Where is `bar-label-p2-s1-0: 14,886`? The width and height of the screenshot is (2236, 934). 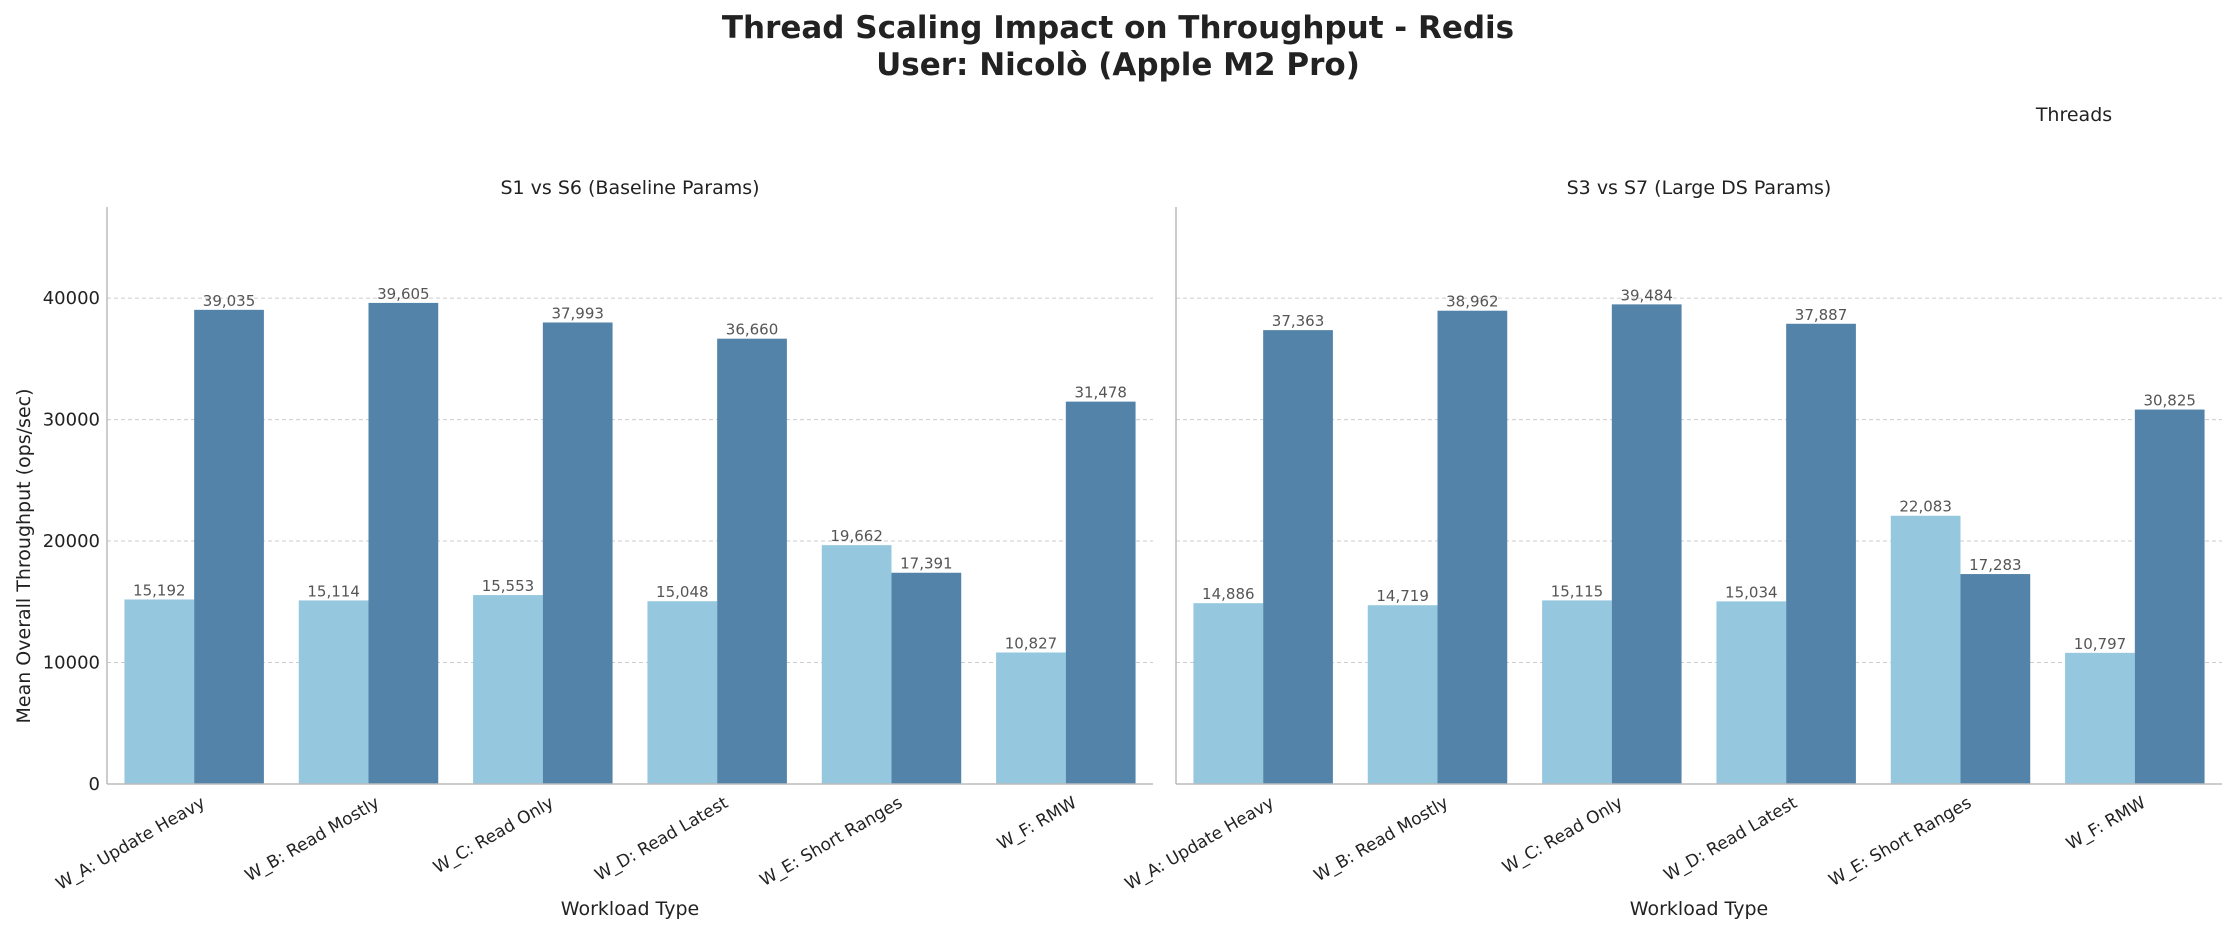 bar-label-p2-s1-0: 14,886 is located at coordinates (1228, 594).